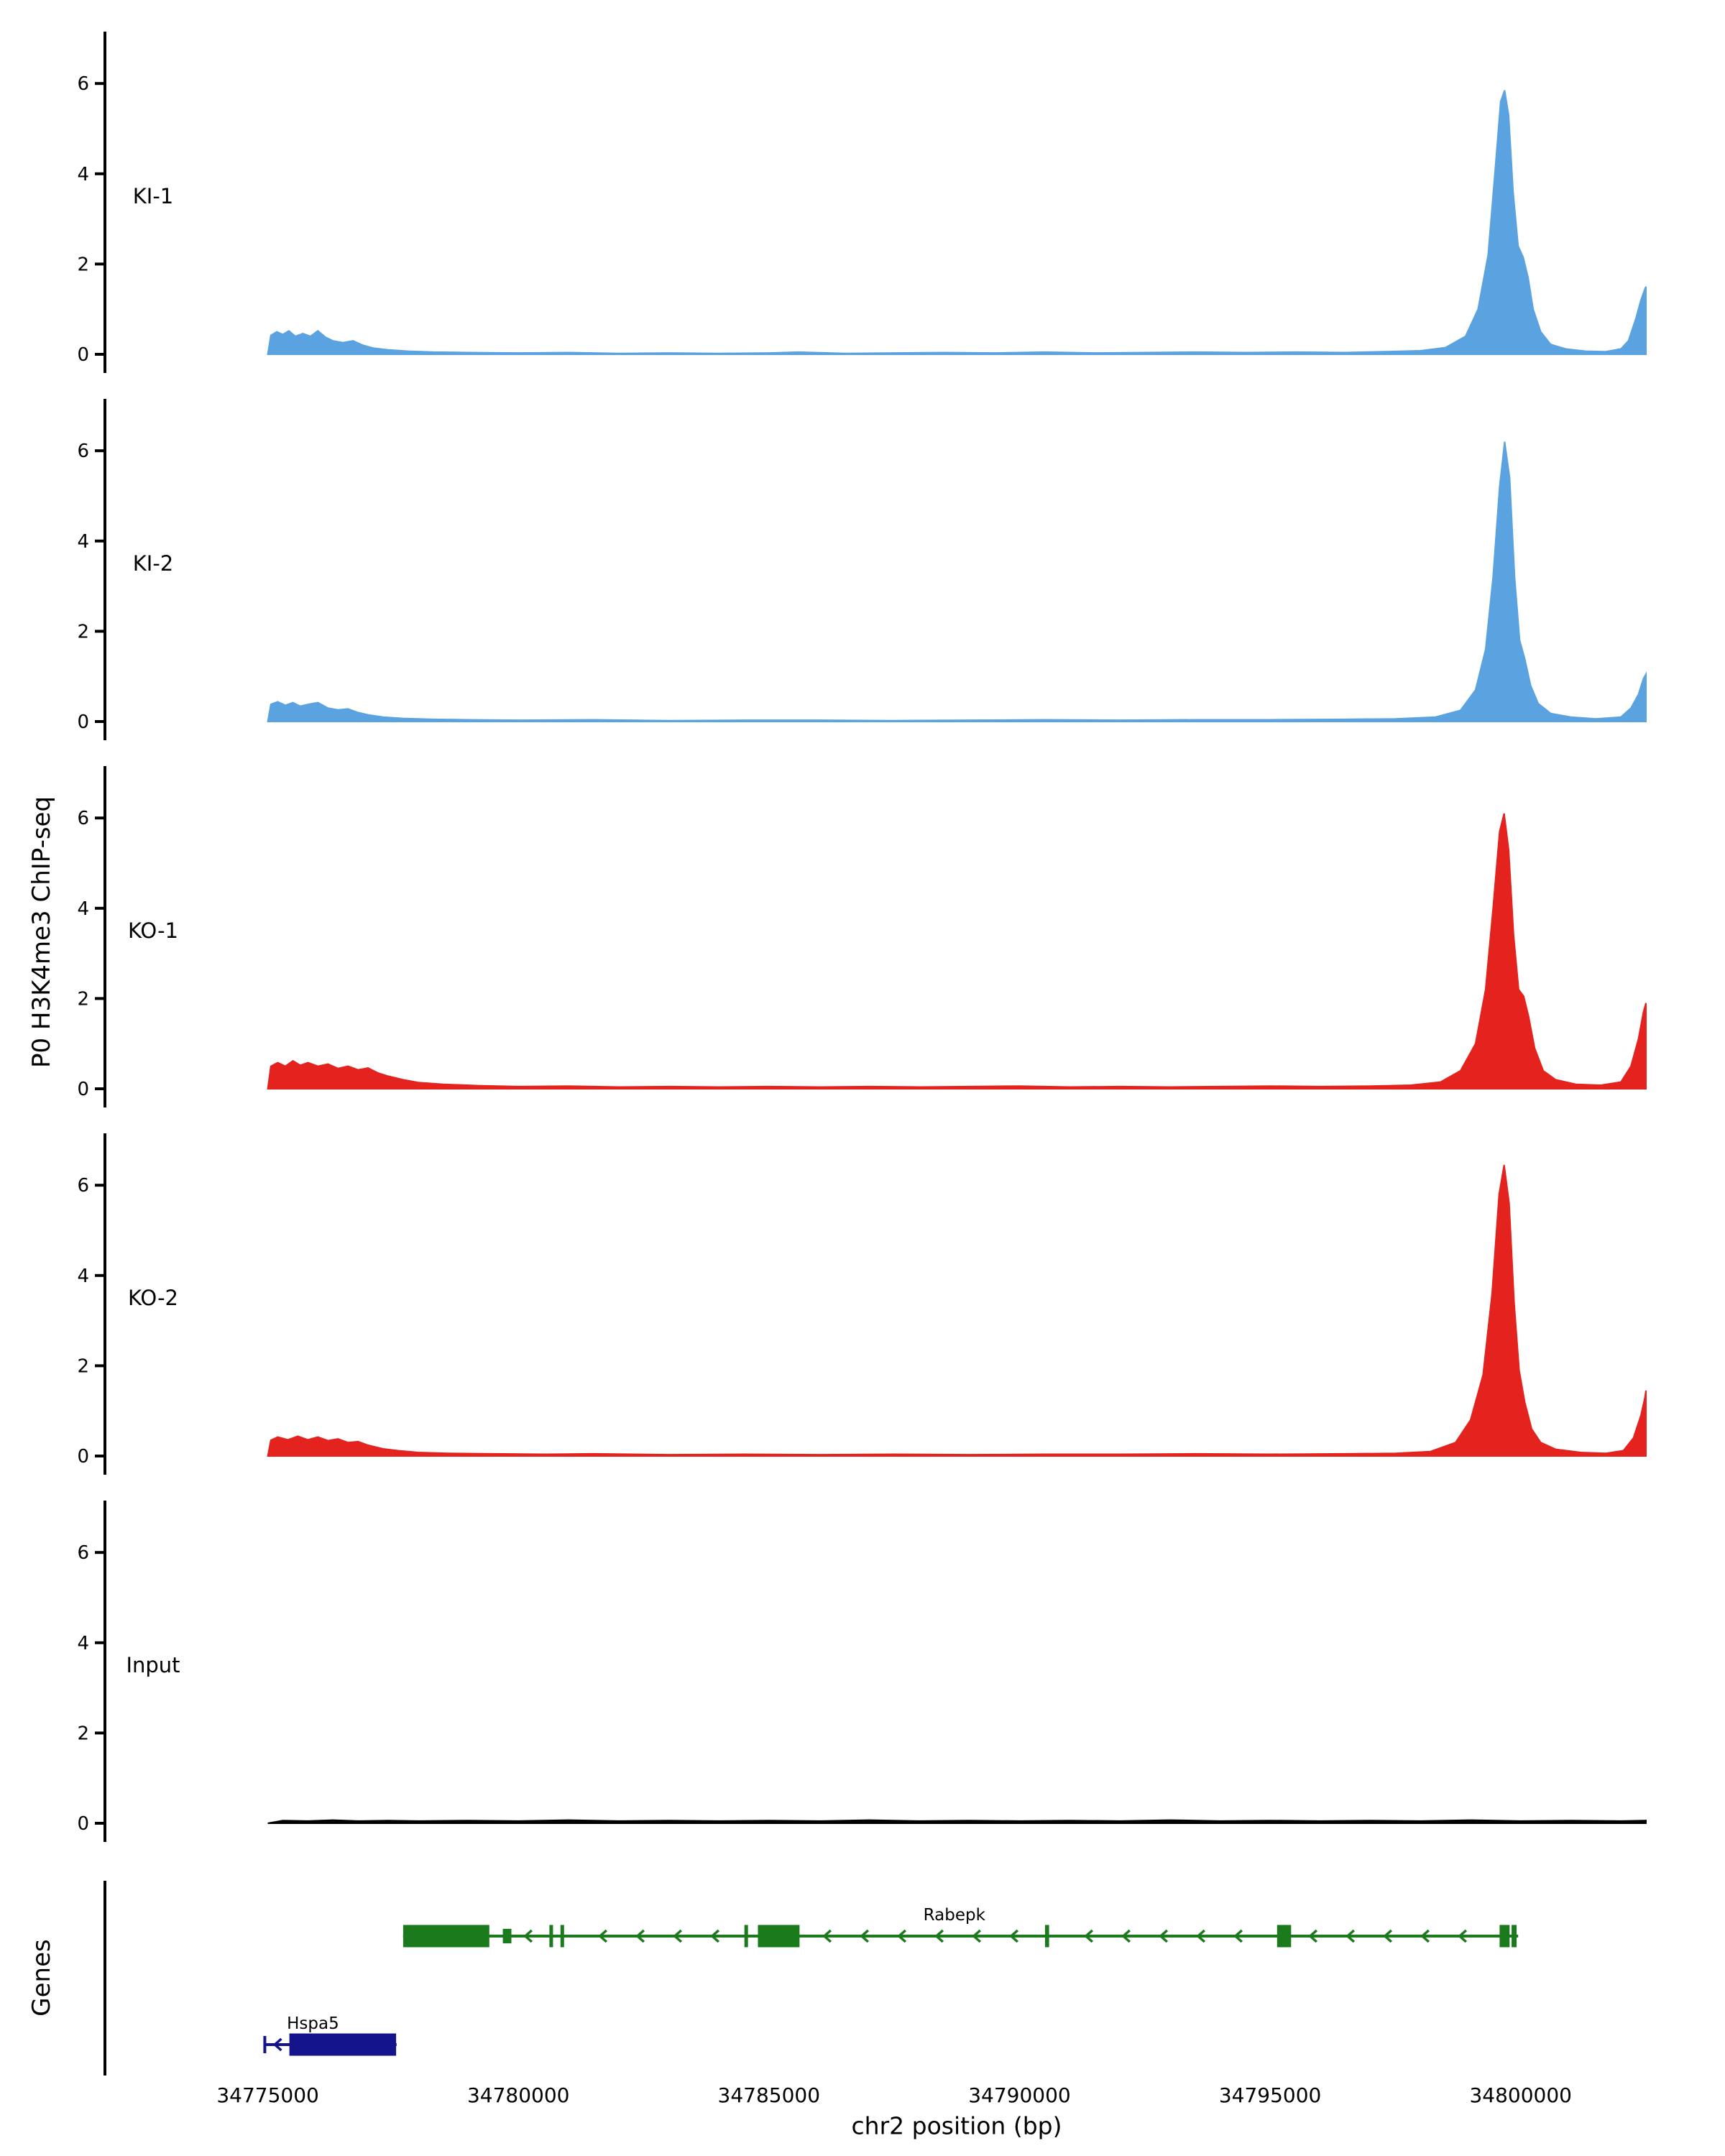 Image resolution: width=1725 pixels, height=2156 pixels. What do you see at coordinates (956, 2125) in the screenshot?
I see `x-axis-label: chr2 position (bp)` at bounding box center [956, 2125].